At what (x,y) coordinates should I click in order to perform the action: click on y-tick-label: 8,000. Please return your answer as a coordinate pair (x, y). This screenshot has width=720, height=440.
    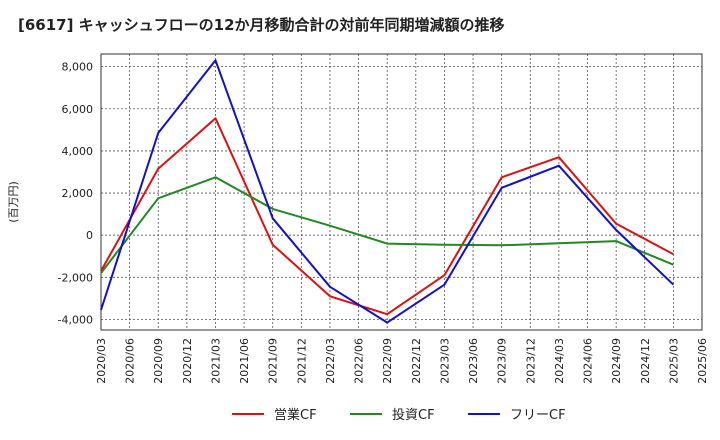
    Looking at the image, I should click on (78, 67).